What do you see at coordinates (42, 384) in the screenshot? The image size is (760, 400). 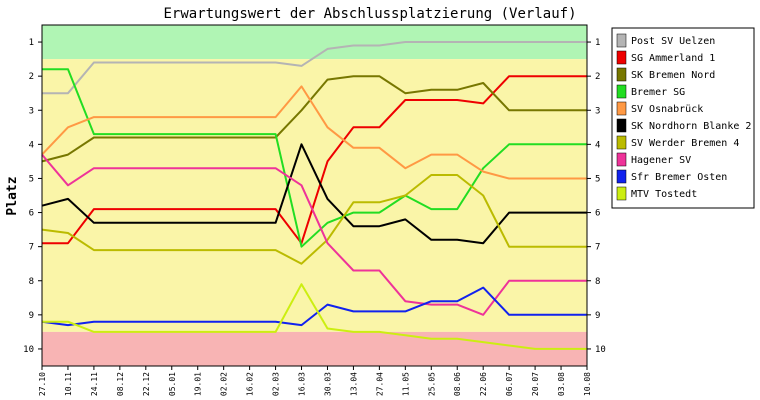 I see `x-tick-label: 27.10` at bounding box center [42, 384].